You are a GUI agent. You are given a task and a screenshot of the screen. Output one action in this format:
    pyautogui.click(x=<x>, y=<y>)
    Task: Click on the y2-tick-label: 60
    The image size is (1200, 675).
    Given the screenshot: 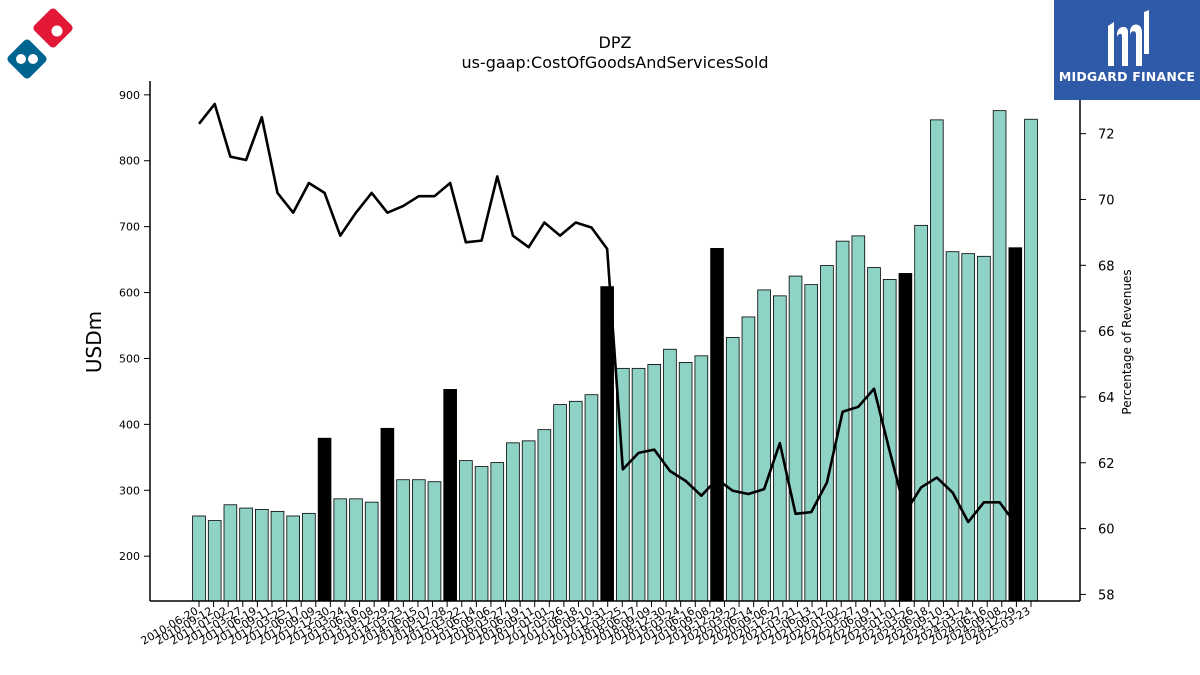 What is the action you would take?
    pyautogui.click(x=1106, y=530)
    